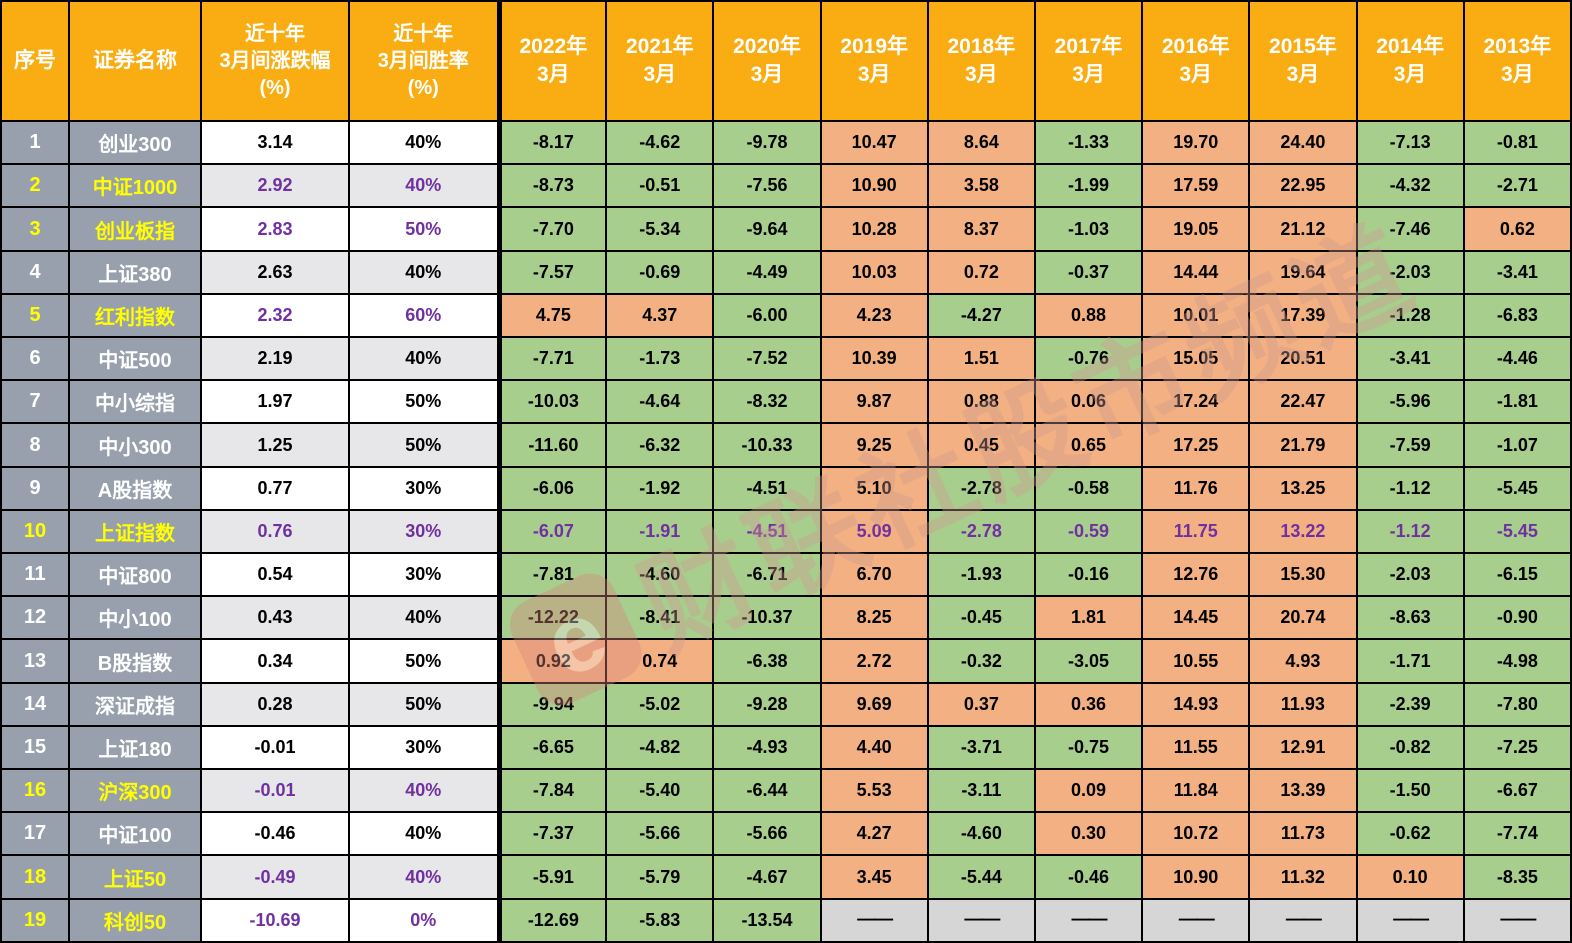 The width and height of the screenshot is (1572, 943). Describe the element at coordinates (1196, 229) in the screenshot. I see `year-cell: 19.05` at that location.